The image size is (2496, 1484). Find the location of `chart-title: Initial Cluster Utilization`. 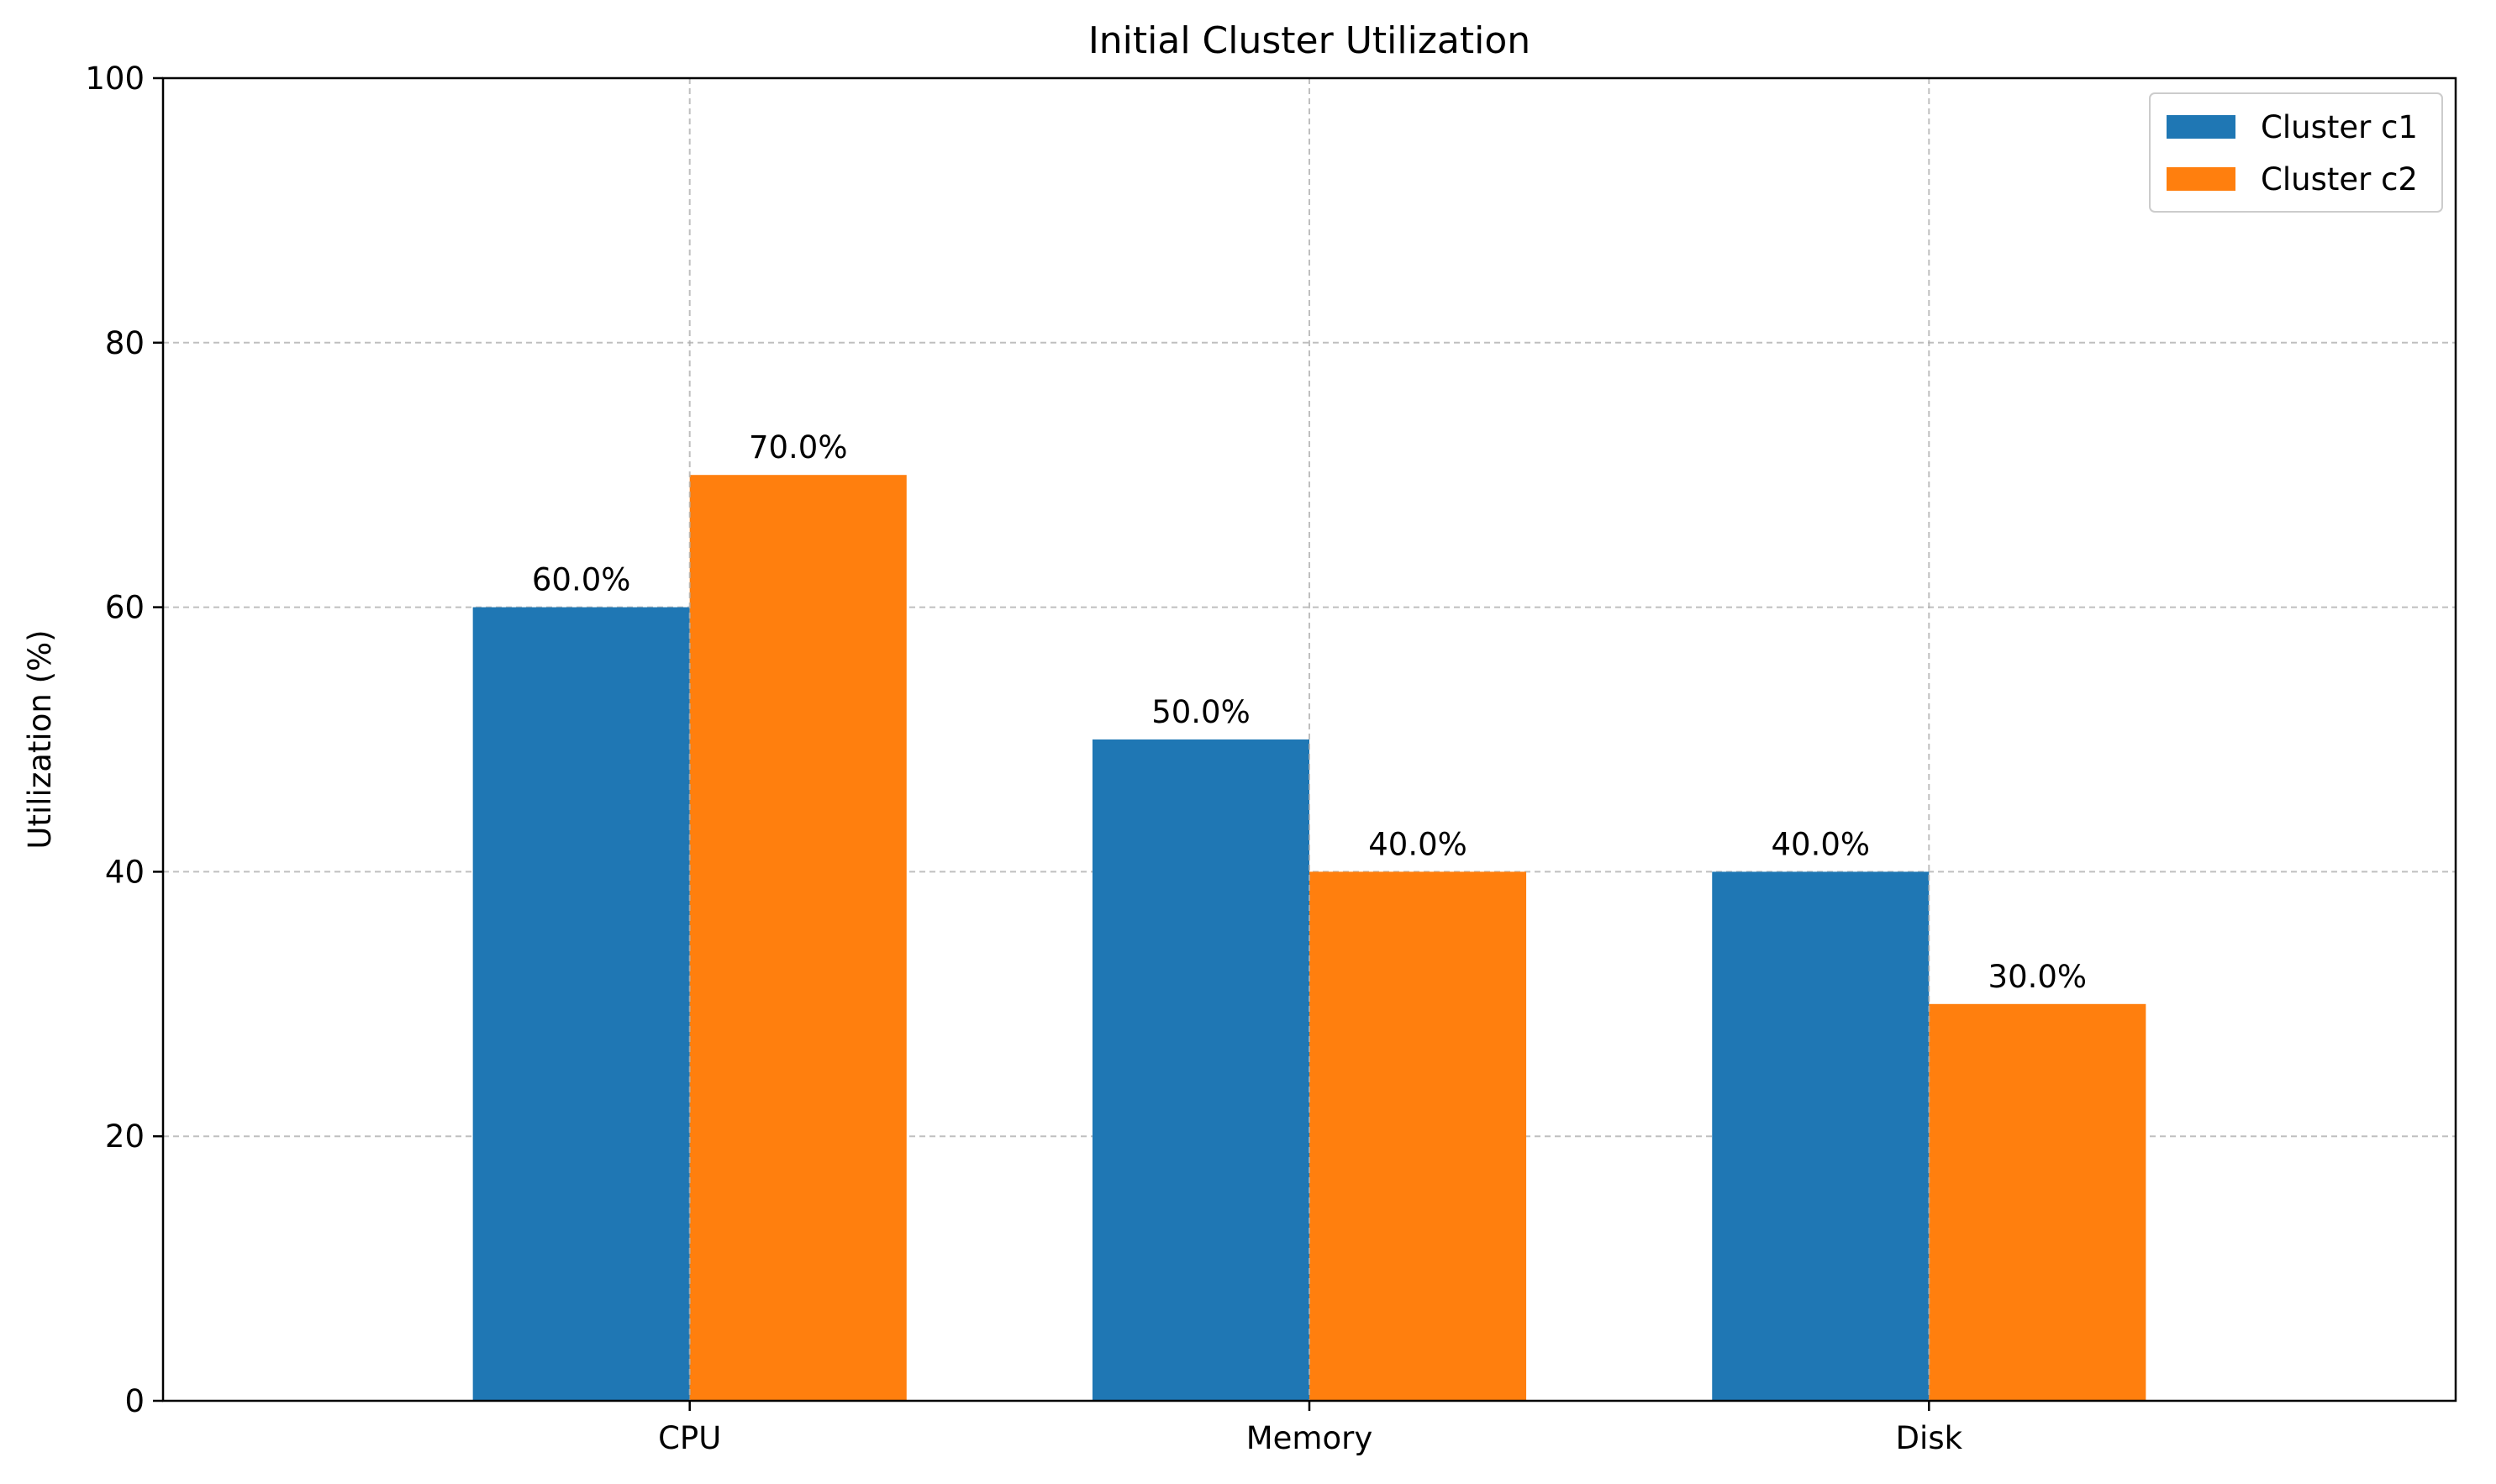

chart-title: Initial Cluster Utilization is located at coordinates (1309, 41).